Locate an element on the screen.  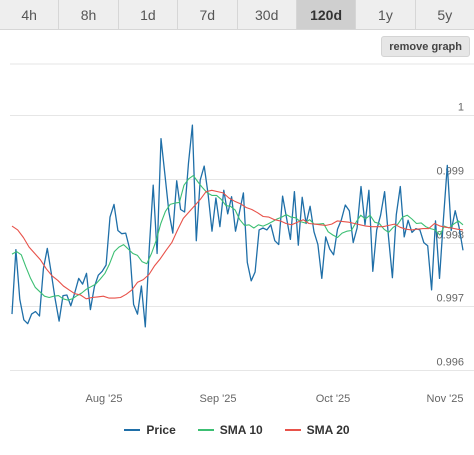
y-tick-label: 0.998 is located at coordinates (450, 236).